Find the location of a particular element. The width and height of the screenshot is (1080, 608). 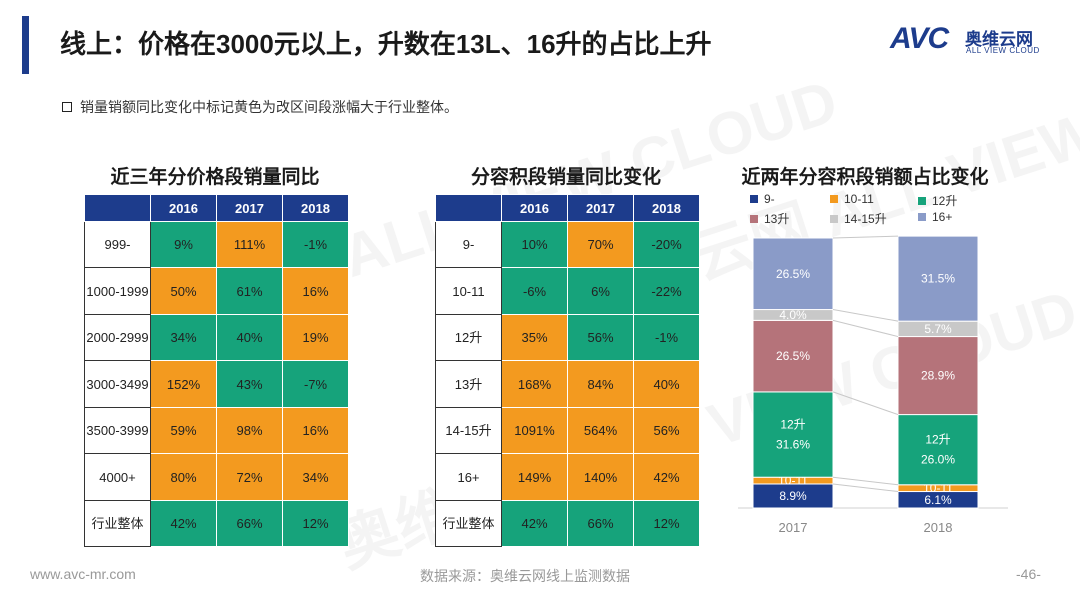

legend-item: 14-15升 is located at coordinates (858, 218).